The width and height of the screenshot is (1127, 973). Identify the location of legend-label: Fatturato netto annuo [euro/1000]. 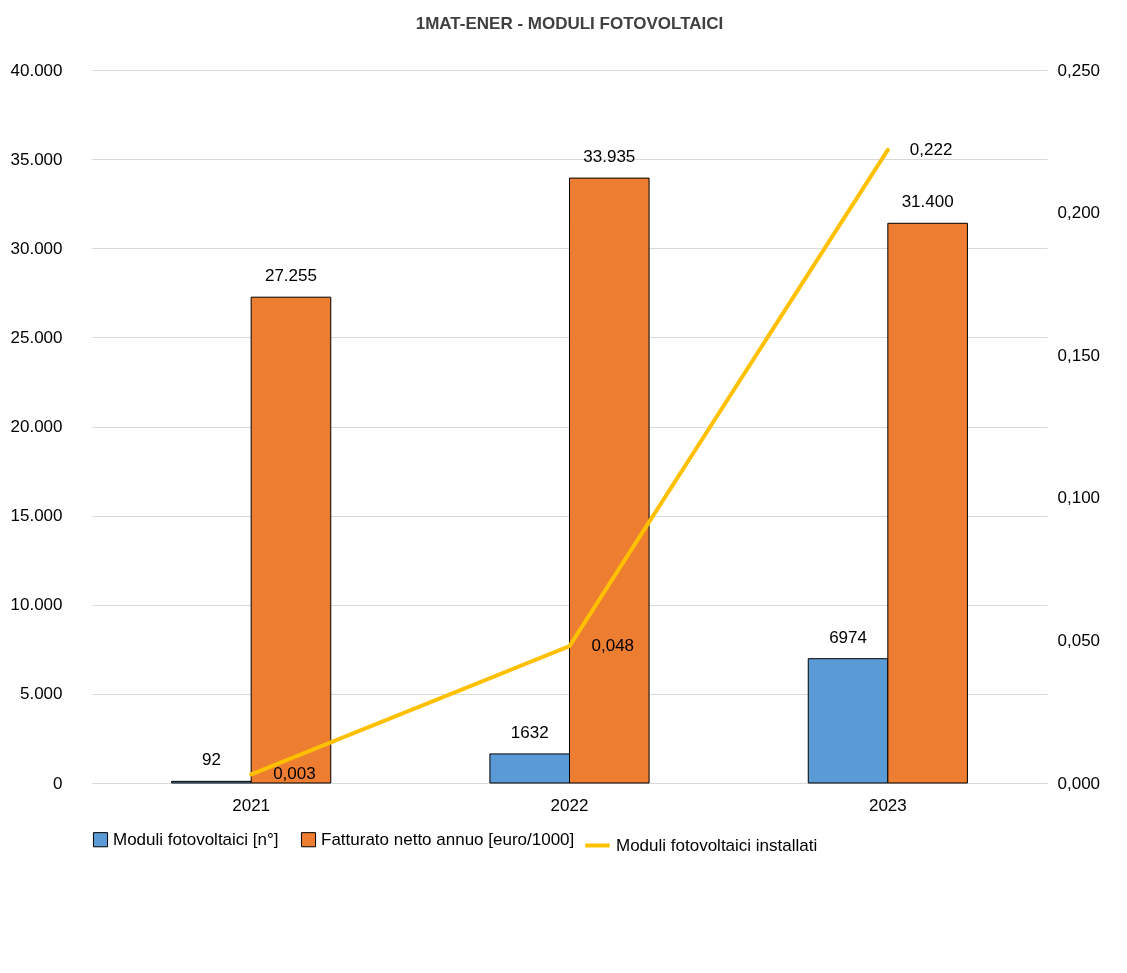
(448, 839).